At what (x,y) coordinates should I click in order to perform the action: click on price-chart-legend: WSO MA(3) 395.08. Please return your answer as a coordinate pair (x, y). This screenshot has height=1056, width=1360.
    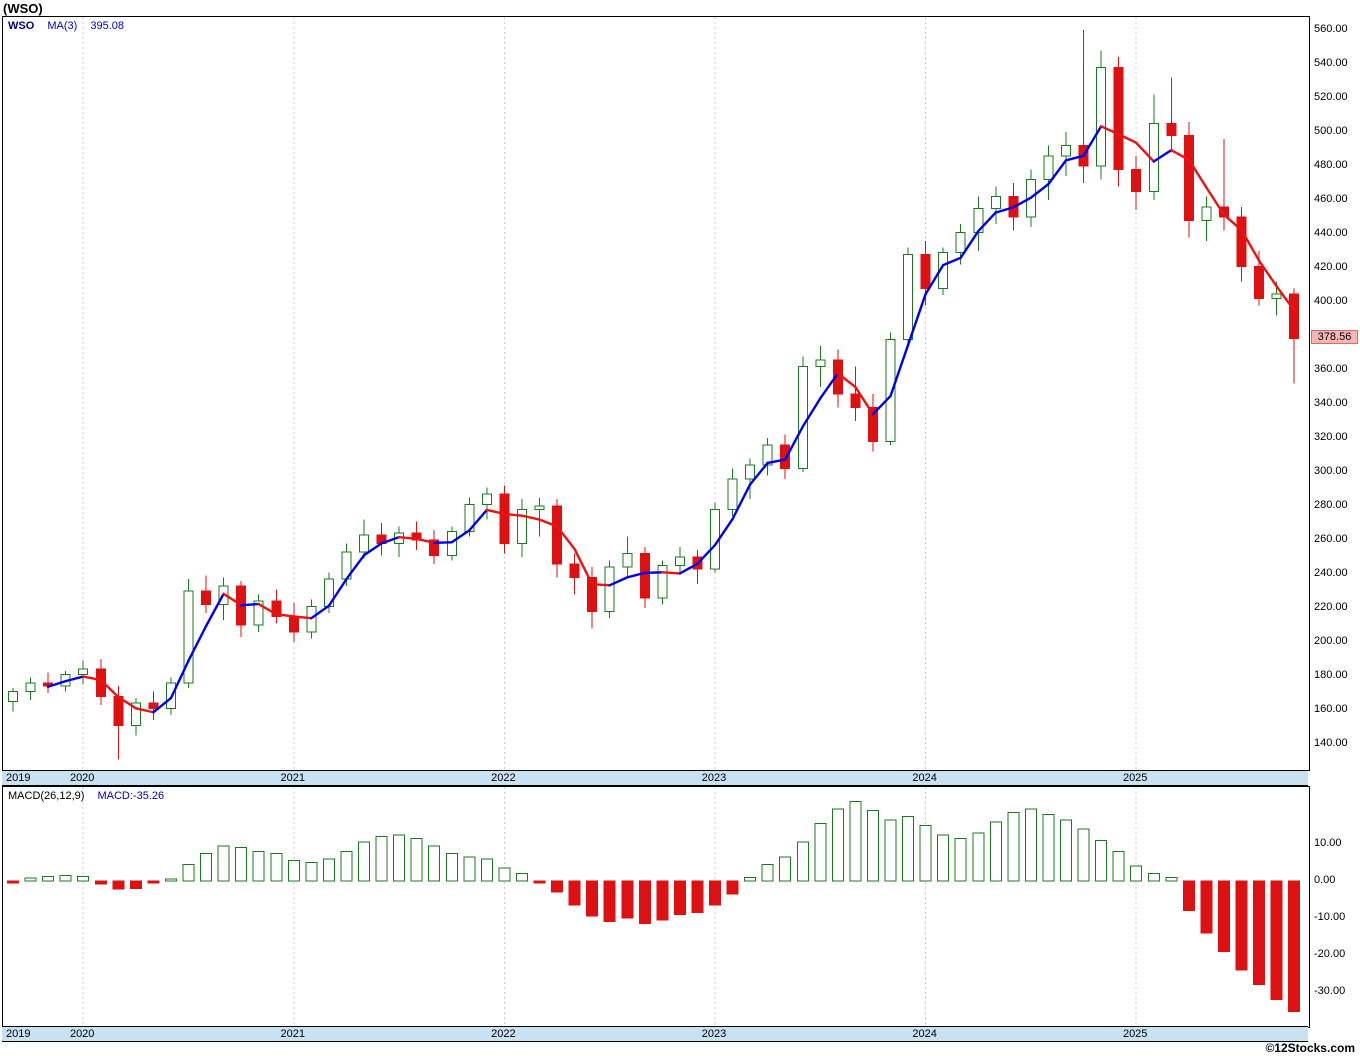
    Looking at the image, I should click on (71, 26).